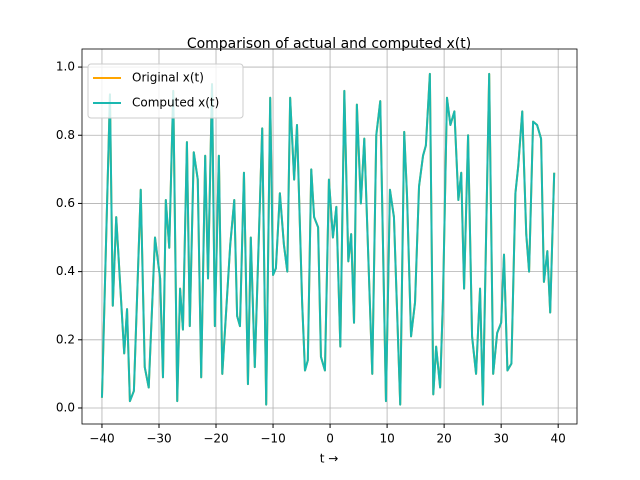  Describe the element at coordinates (65, 135) in the screenshot. I see `y-tick-label: 0.8` at that location.